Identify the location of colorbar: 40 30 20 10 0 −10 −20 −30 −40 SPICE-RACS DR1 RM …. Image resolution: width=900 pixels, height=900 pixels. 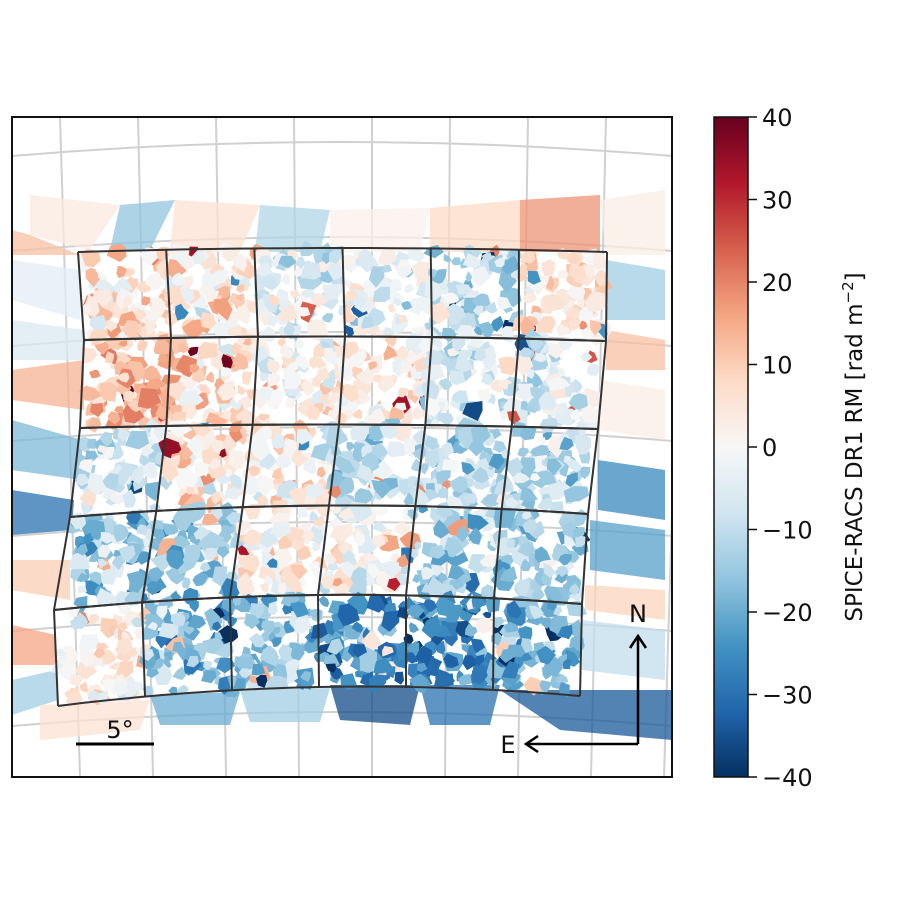
(790, 448).